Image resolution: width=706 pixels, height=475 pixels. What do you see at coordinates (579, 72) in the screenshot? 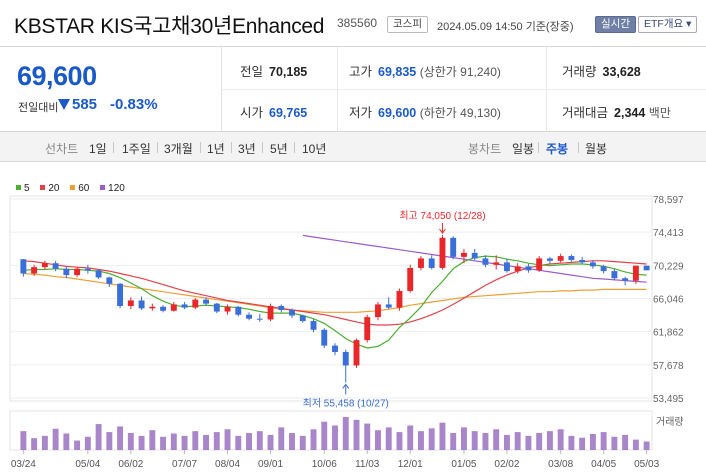
I see `volume-label: 거래량` at bounding box center [579, 72].